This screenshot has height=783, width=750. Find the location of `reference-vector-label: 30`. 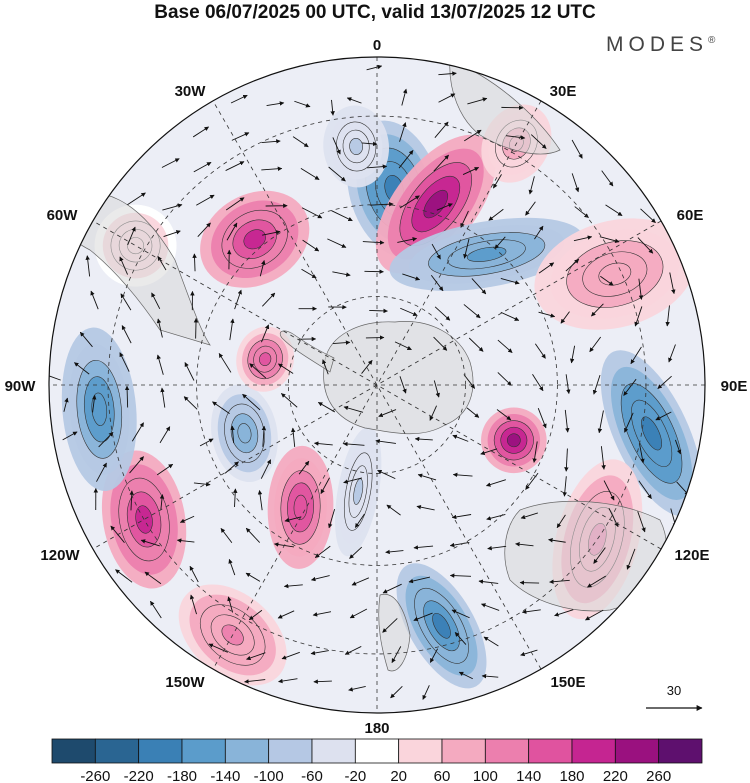

reference-vector-label: 30 is located at coordinates (674, 690).